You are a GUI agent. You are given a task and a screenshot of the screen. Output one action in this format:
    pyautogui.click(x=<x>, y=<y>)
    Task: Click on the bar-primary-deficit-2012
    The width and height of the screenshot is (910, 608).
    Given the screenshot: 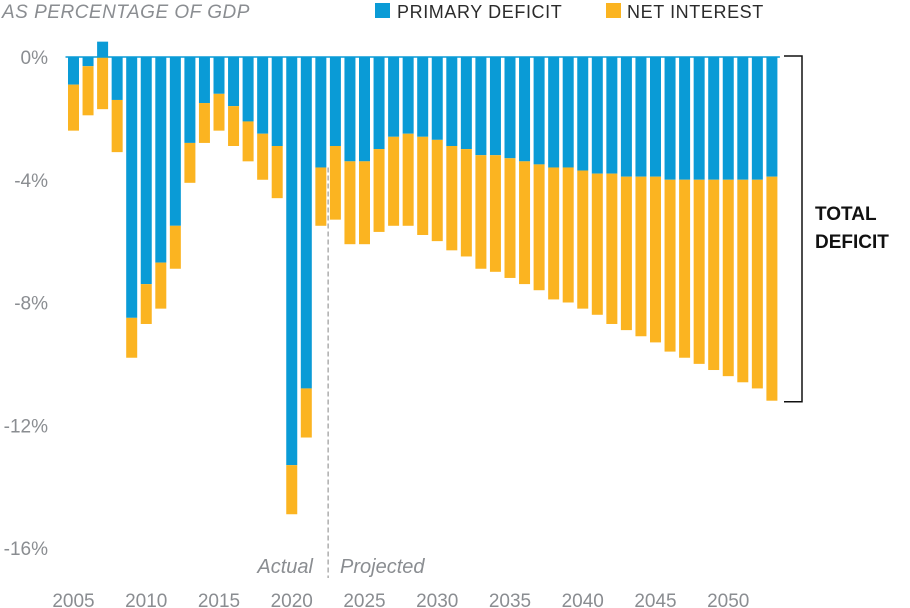 What is the action you would take?
    pyautogui.click(x=175, y=141)
    